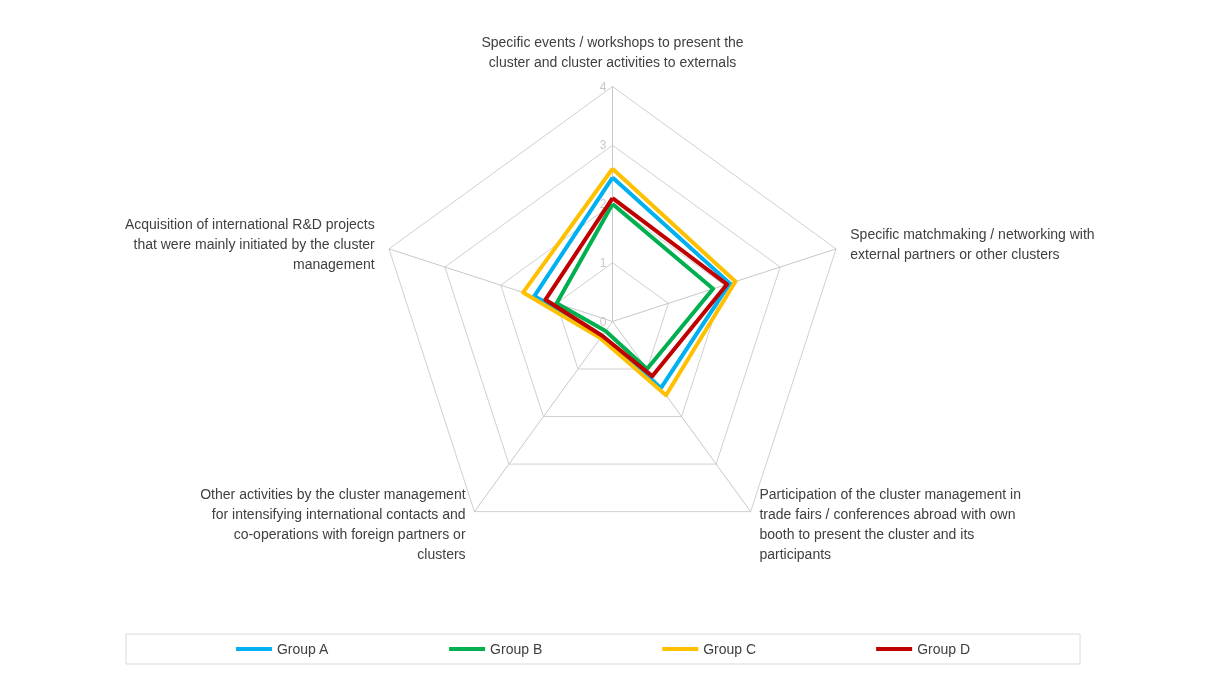 Image resolution: width=1206 pixels, height=677 pixels. Describe the element at coordinates (944, 649) in the screenshot. I see `legend-label: Group D` at that location.